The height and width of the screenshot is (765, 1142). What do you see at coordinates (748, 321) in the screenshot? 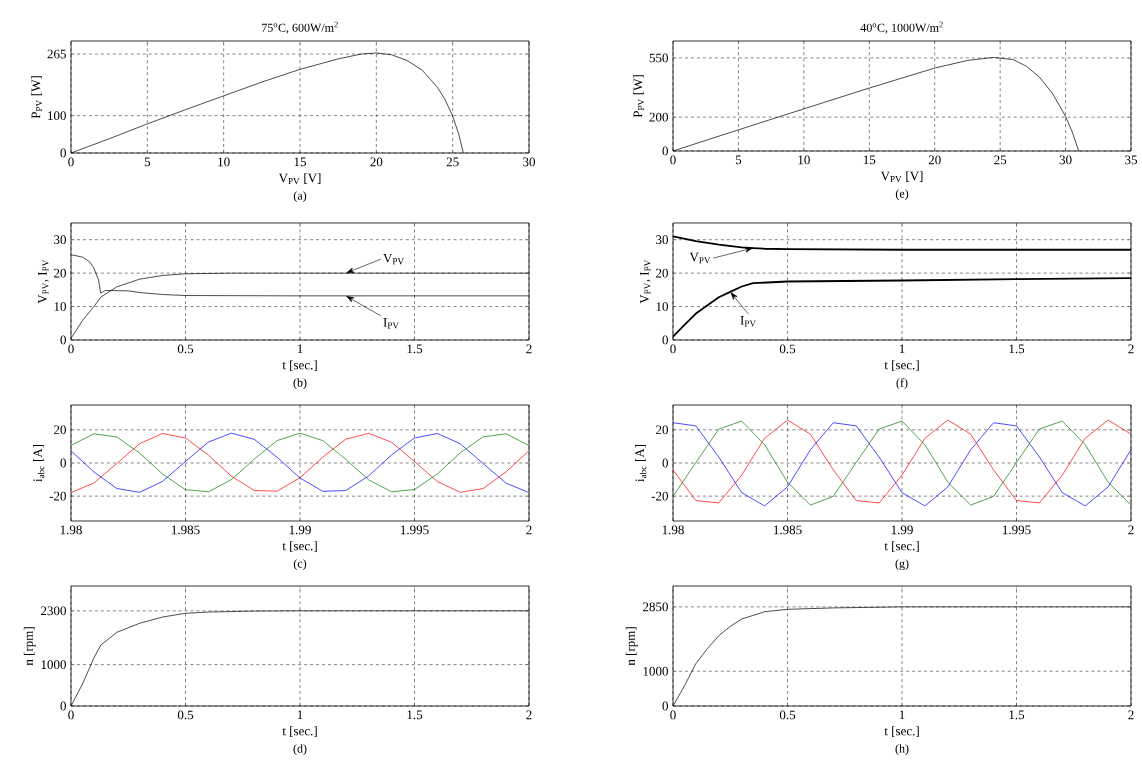
I see `text: I$_{PV}$` at bounding box center [748, 321].